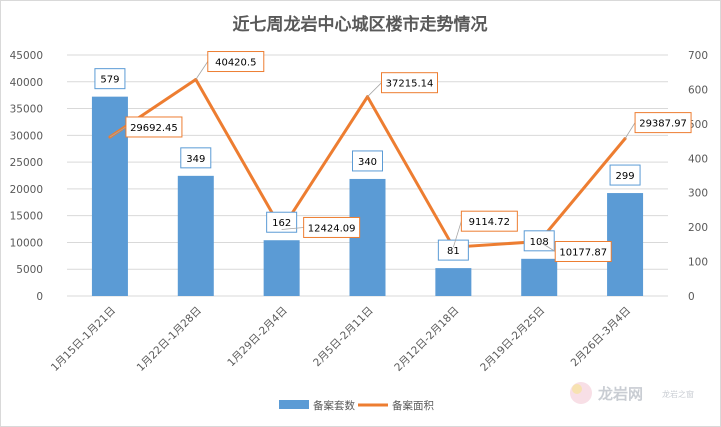  I want to click on x-tick-label: 2月5日-2月11日, so click(343, 337).